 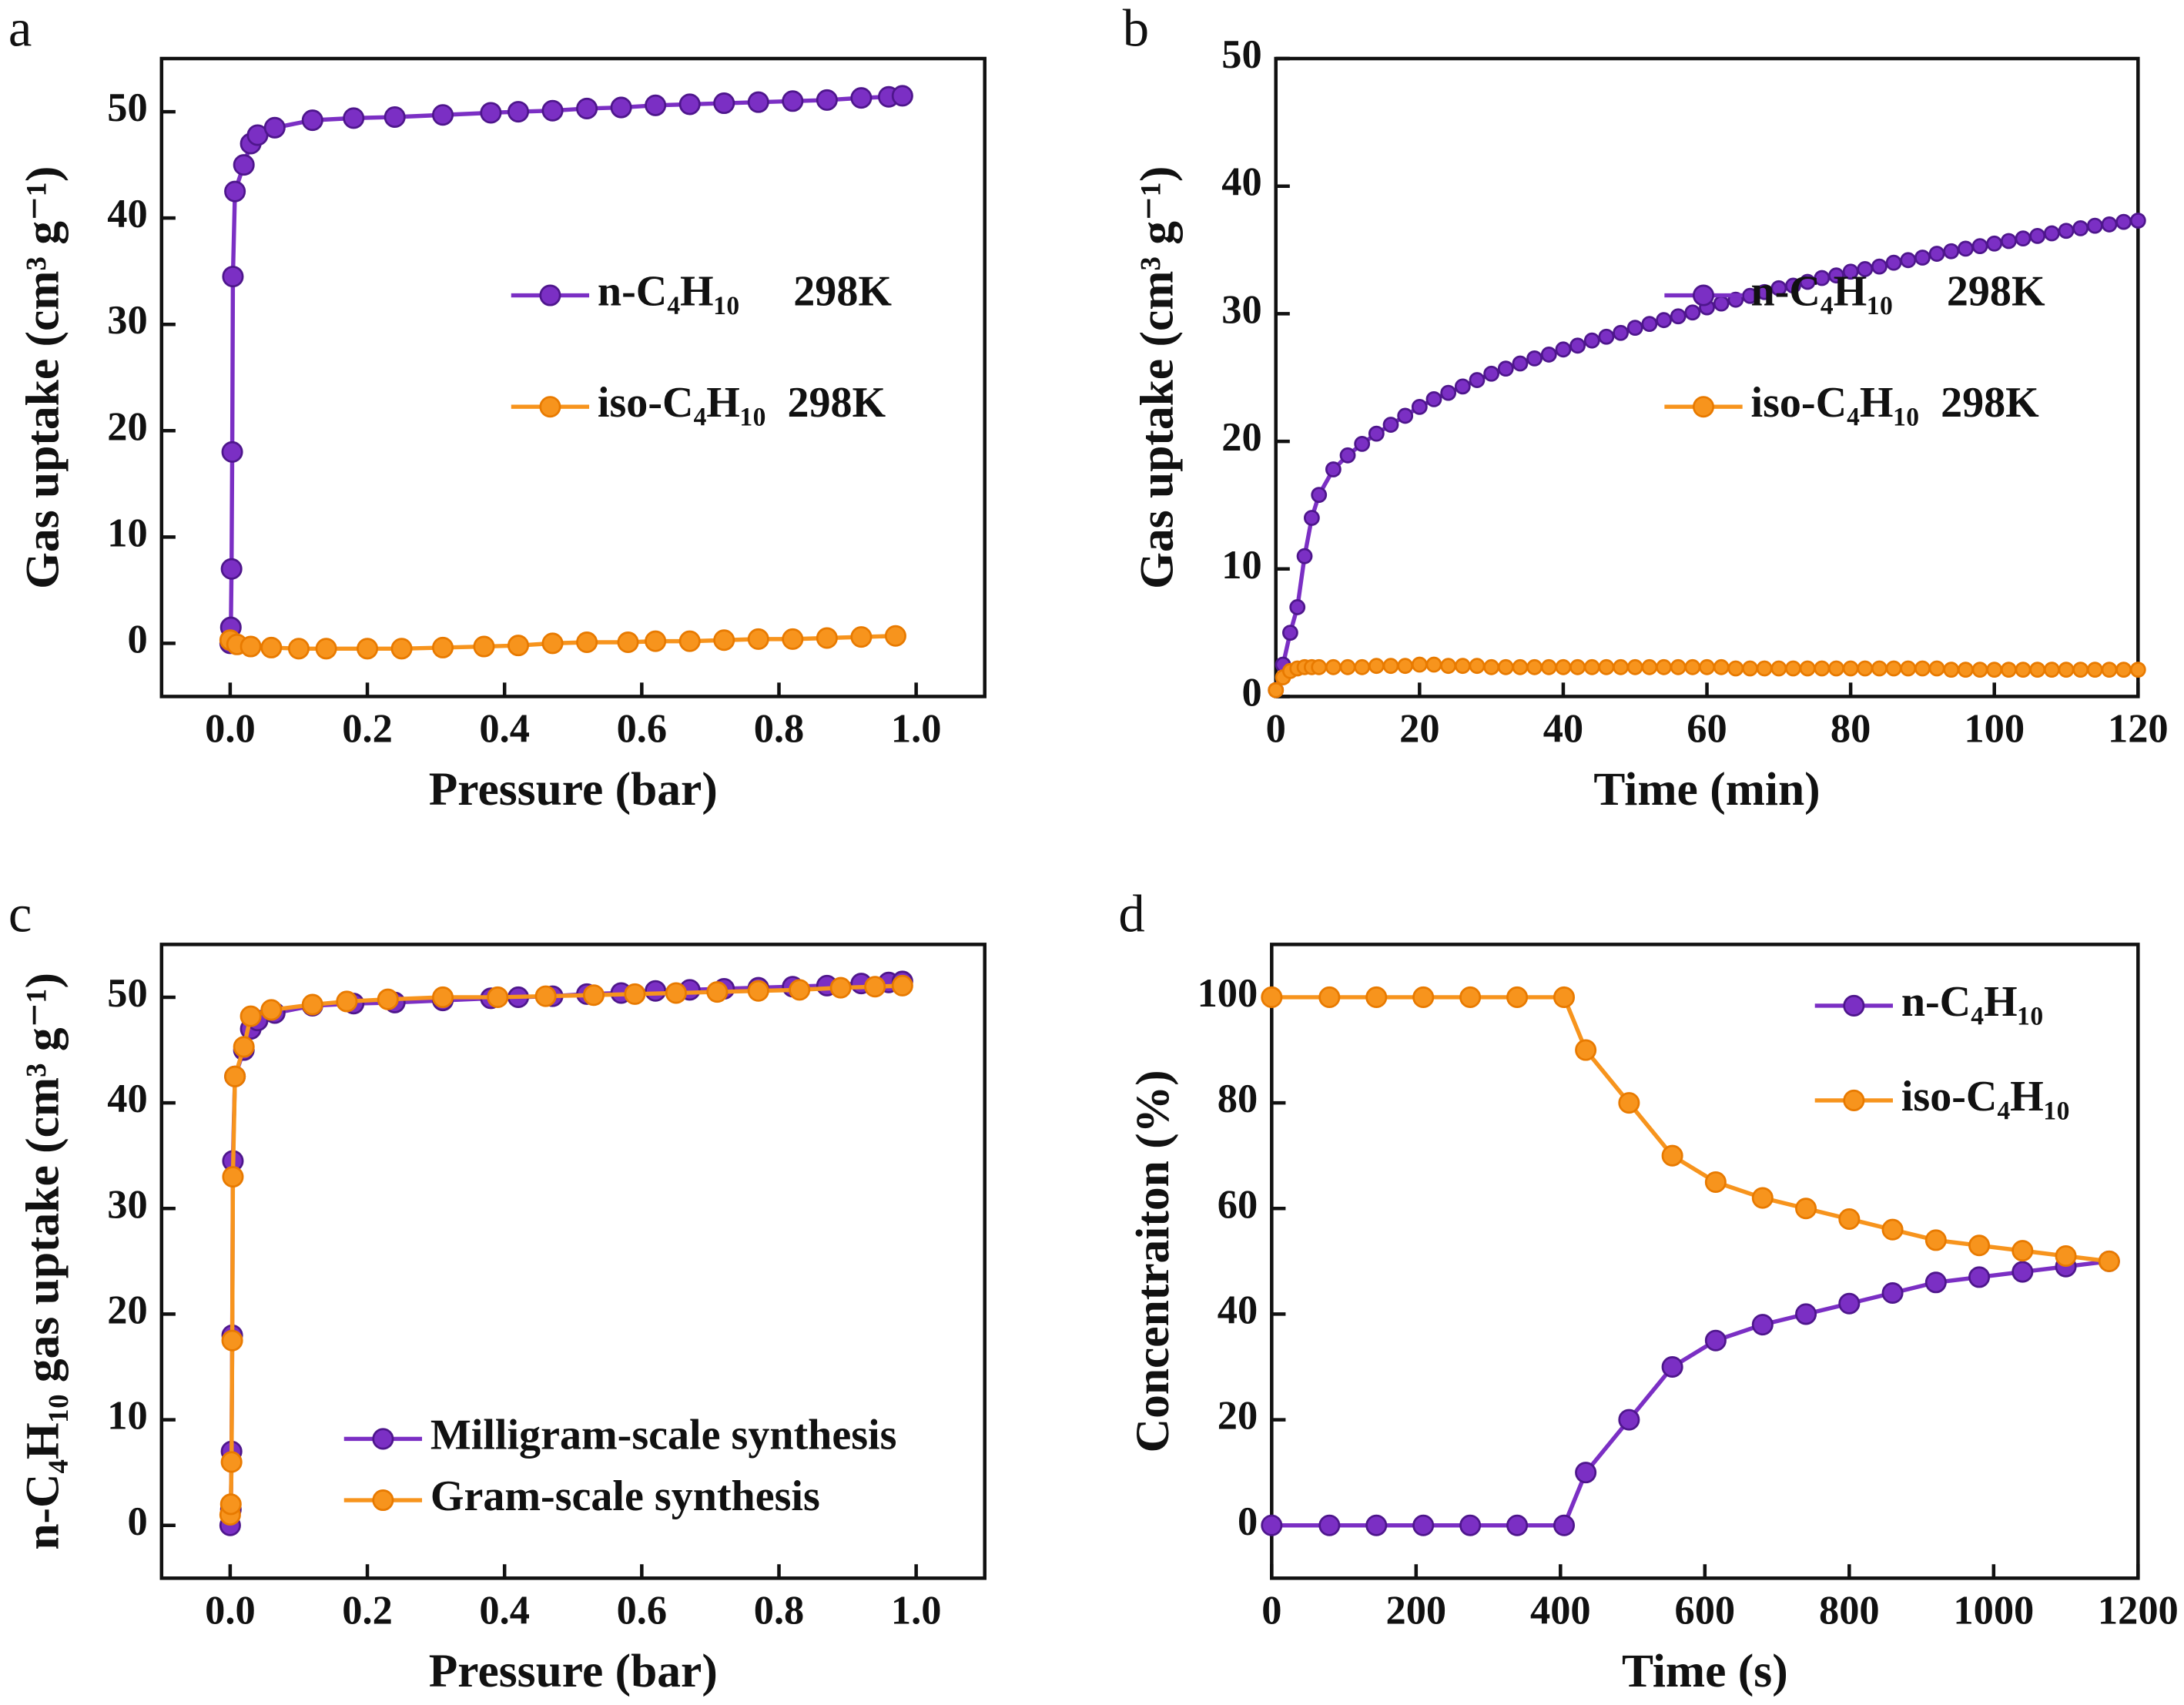 I want to click on legend-label: Milligram-scale synthesis, so click(x=663, y=1435).